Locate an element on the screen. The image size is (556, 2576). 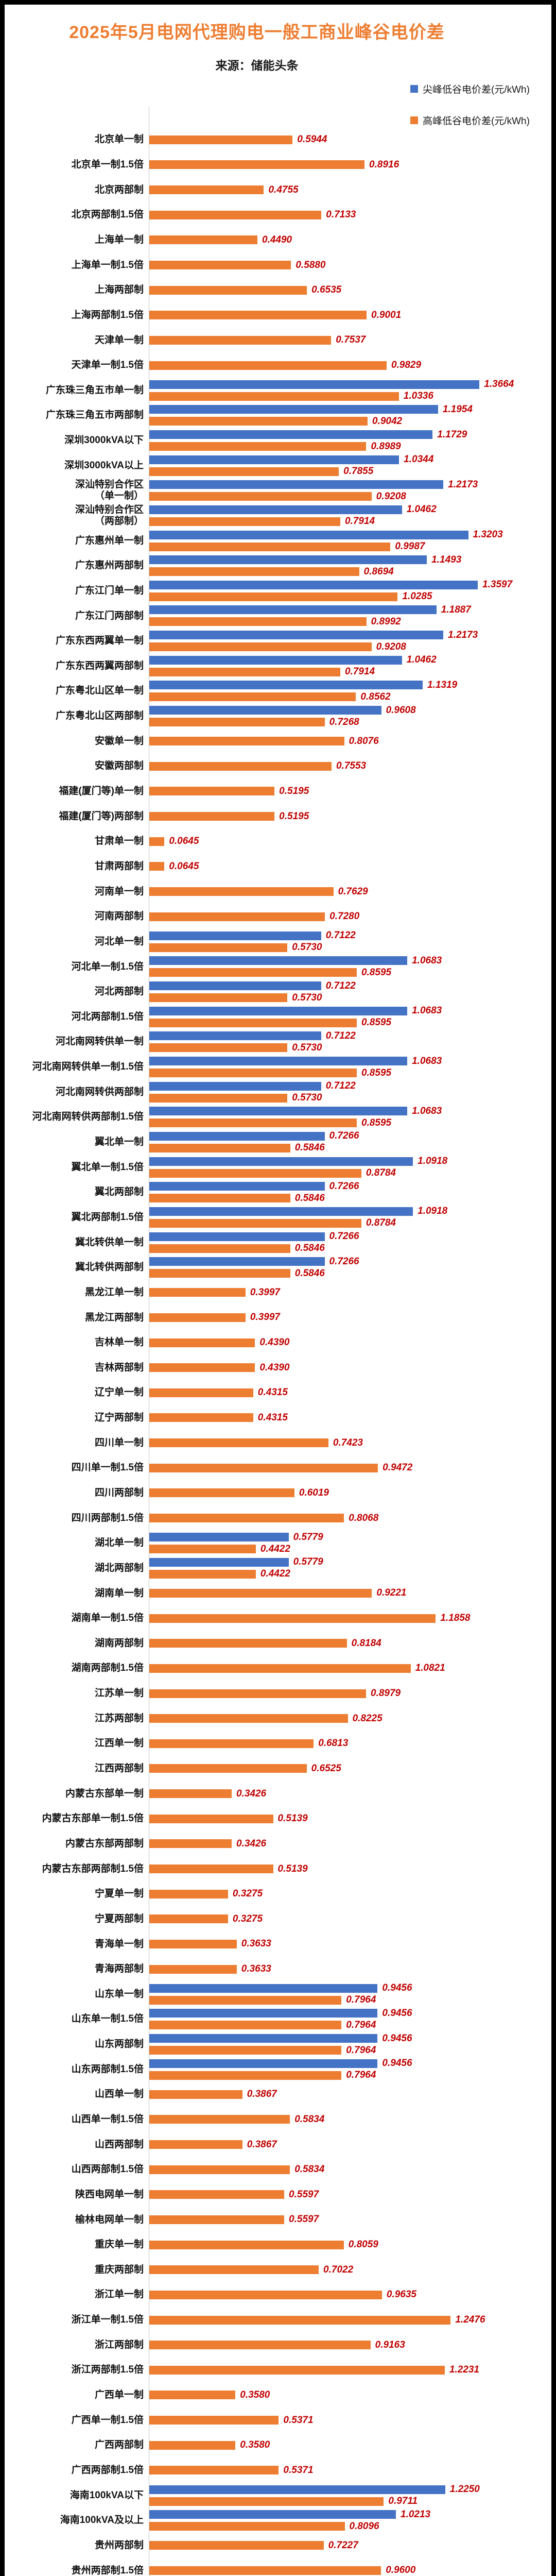
category-row: 山西两部制 0.3867 is located at coordinates (278, 2144).